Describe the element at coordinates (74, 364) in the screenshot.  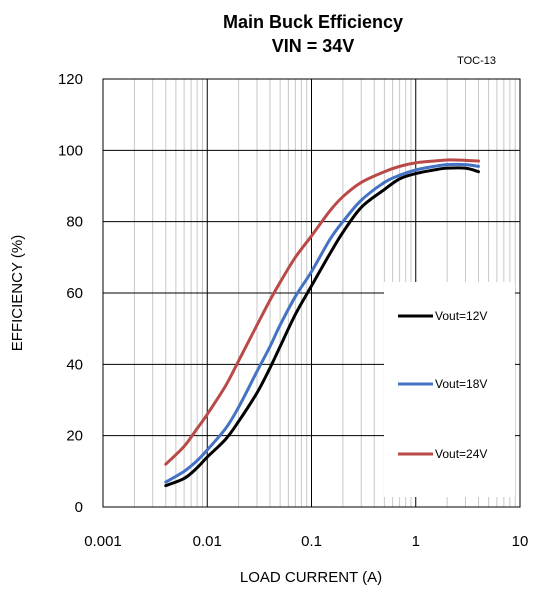
I see `y-tick-label: 40` at that location.